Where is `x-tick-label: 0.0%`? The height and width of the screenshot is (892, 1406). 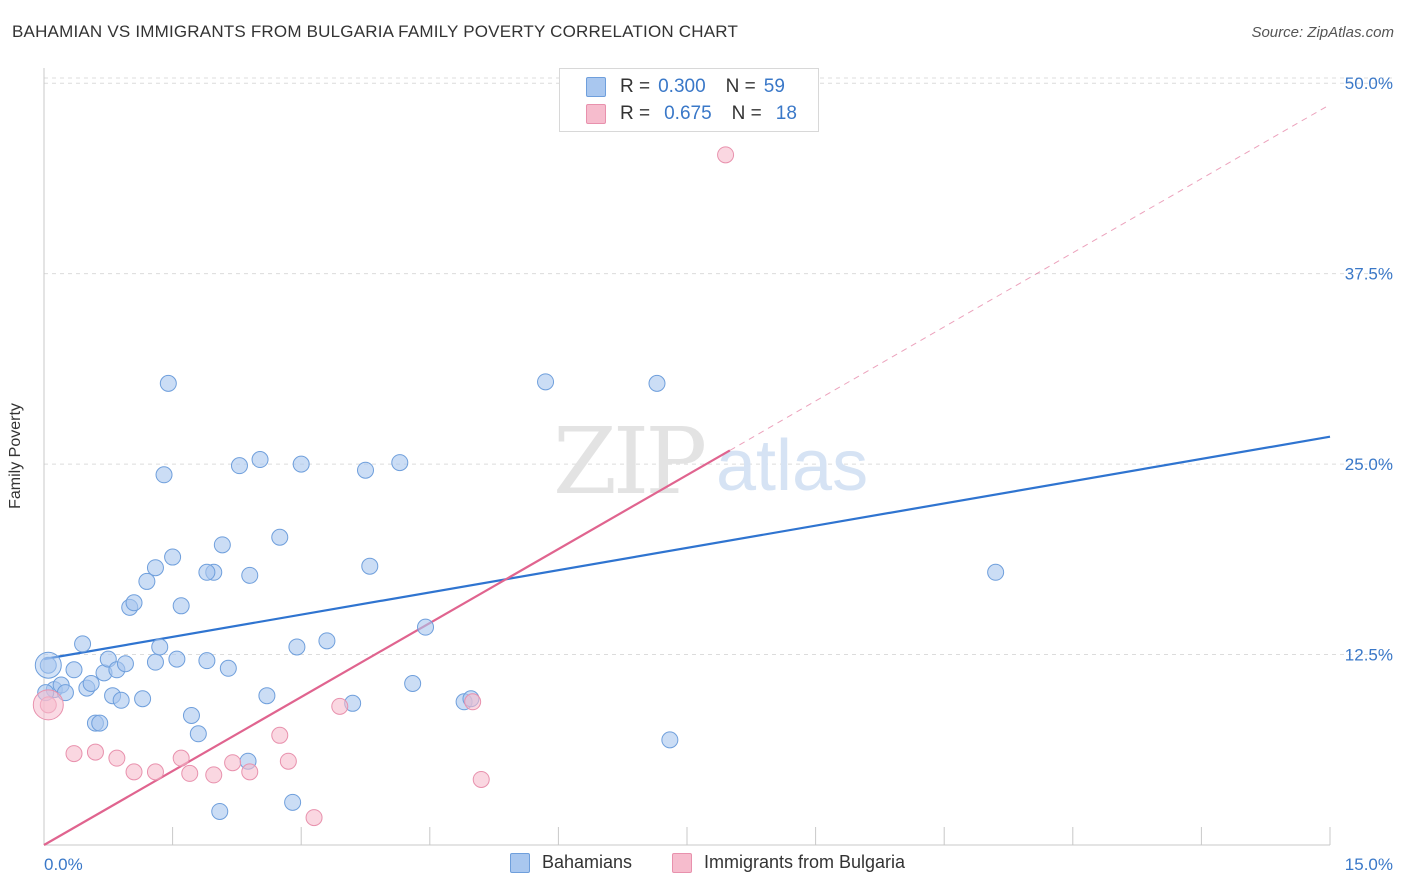
x-tick-label: 0.0% is located at coordinates (63, 864).